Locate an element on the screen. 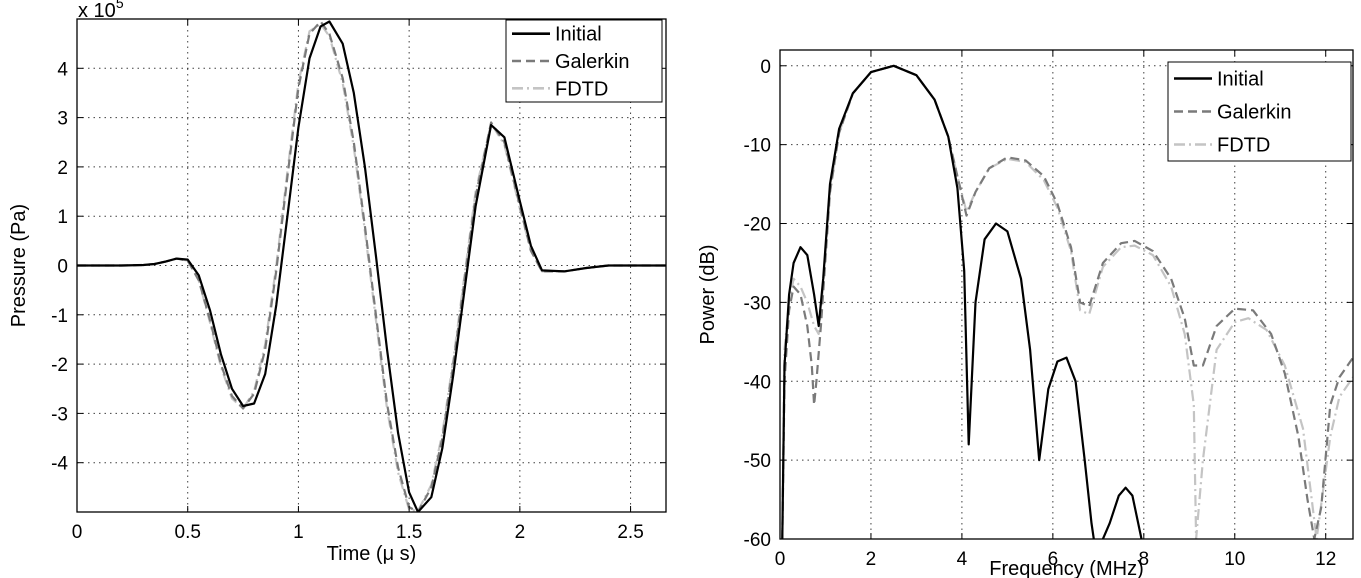 The image size is (1361, 578). y-tick-label: -40 is located at coordinates (757, 382).